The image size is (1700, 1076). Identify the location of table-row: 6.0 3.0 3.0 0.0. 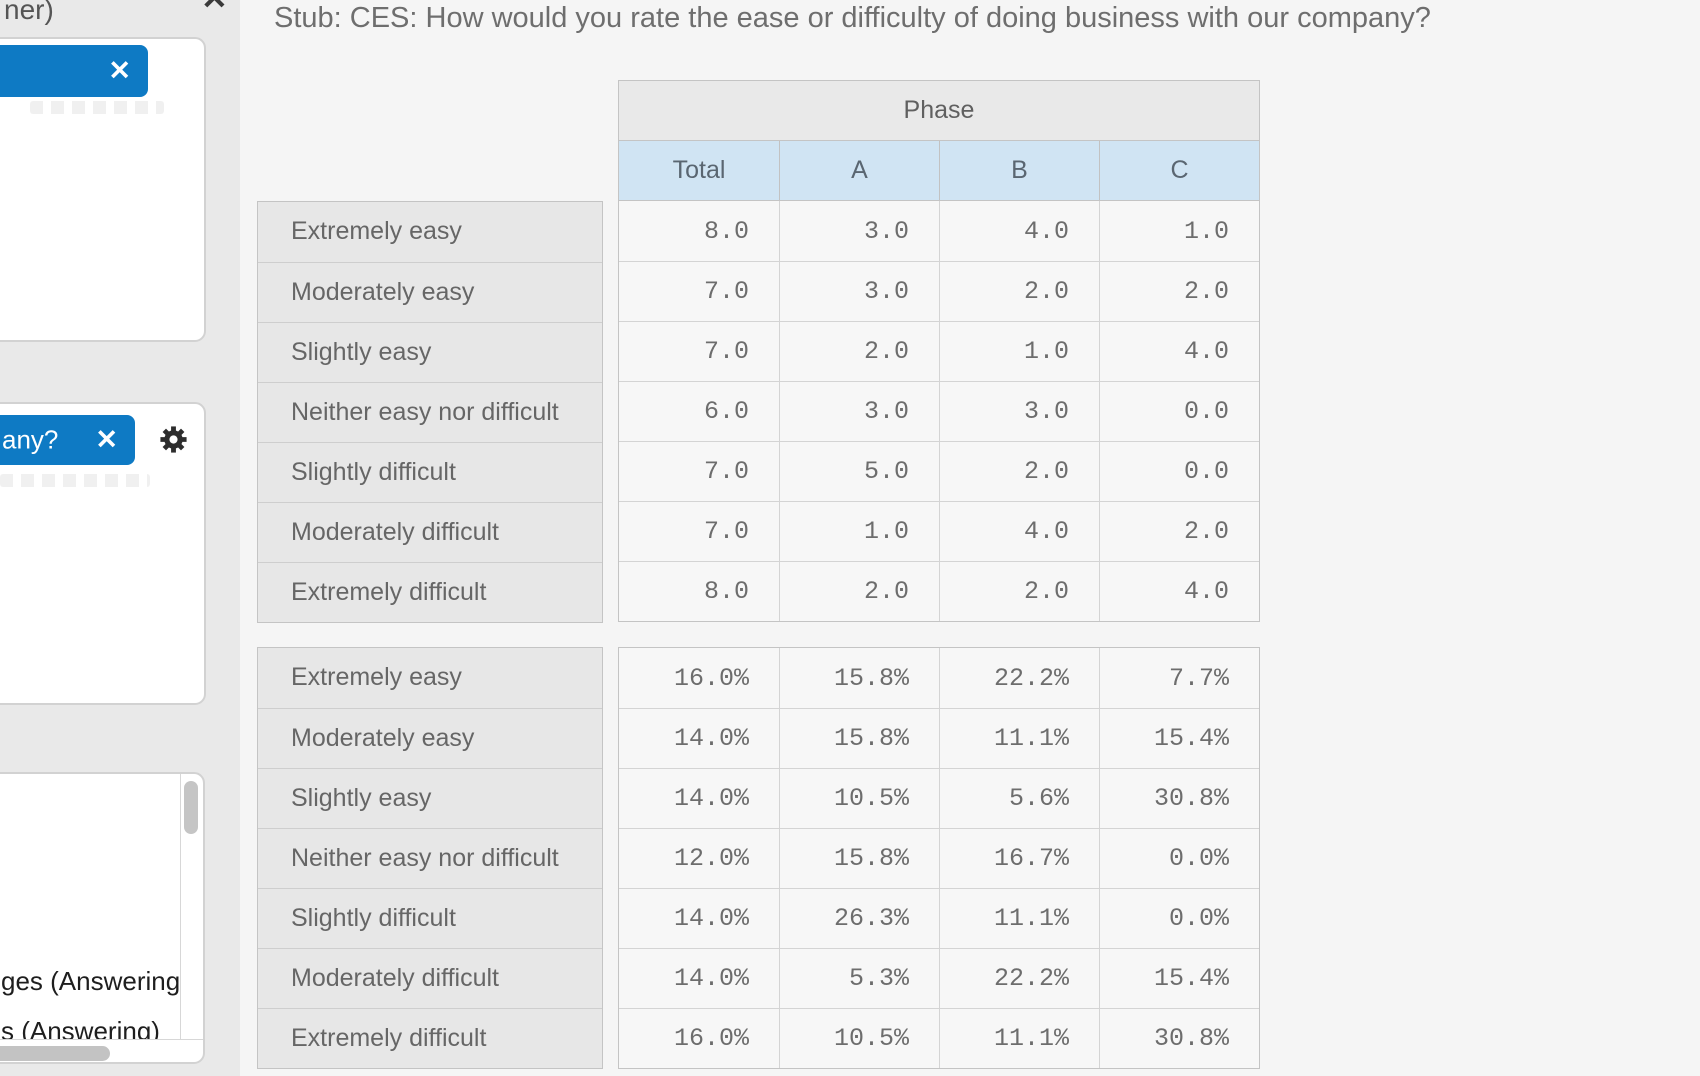
(939, 411).